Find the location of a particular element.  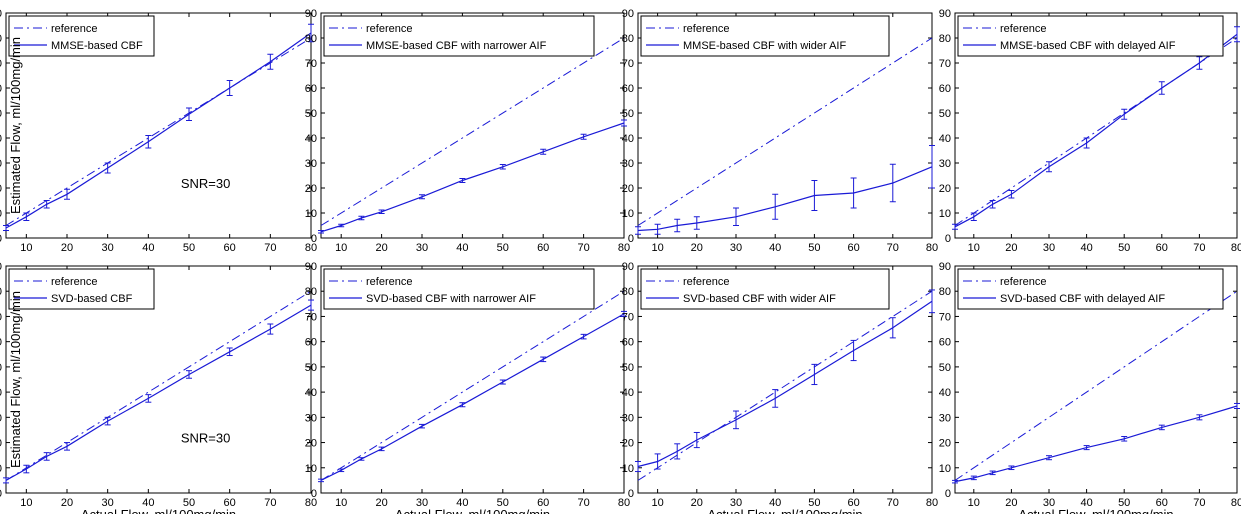

snr-annotation: SNR=30 is located at coordinates (206, 438).